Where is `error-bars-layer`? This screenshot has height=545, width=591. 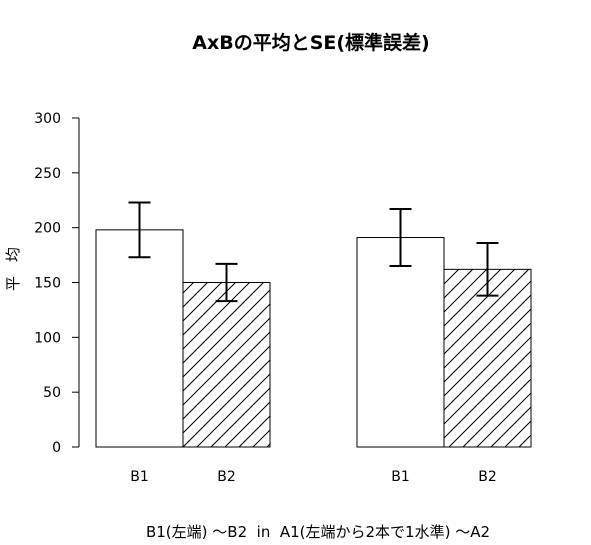 error-bars-layer is located at coordinates (313, 252).